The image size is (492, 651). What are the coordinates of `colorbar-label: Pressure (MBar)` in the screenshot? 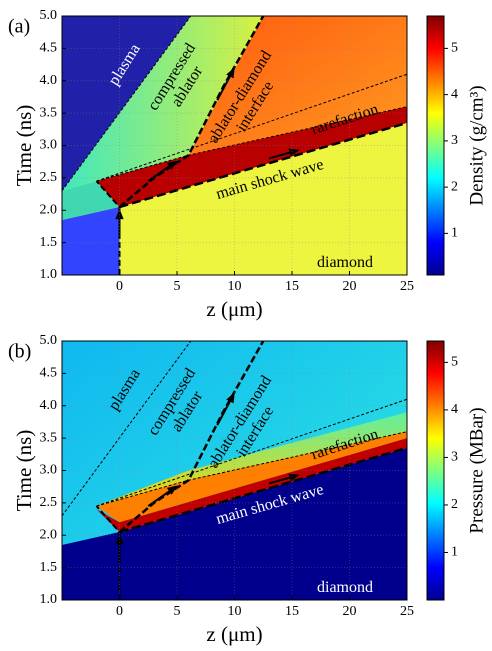 It's located at (476, 470).